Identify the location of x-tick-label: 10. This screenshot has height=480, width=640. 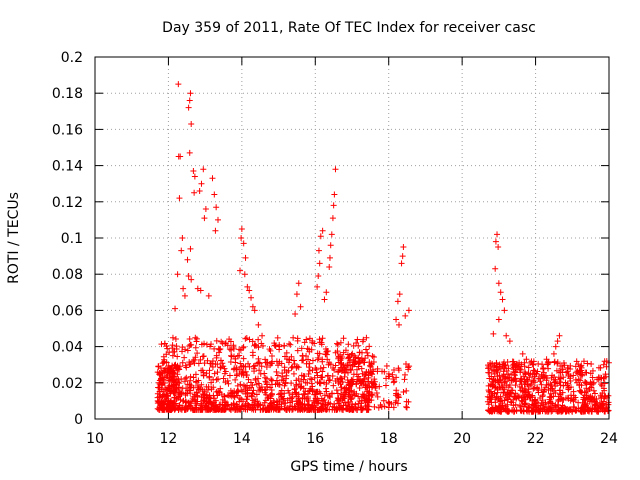
(95, 439).